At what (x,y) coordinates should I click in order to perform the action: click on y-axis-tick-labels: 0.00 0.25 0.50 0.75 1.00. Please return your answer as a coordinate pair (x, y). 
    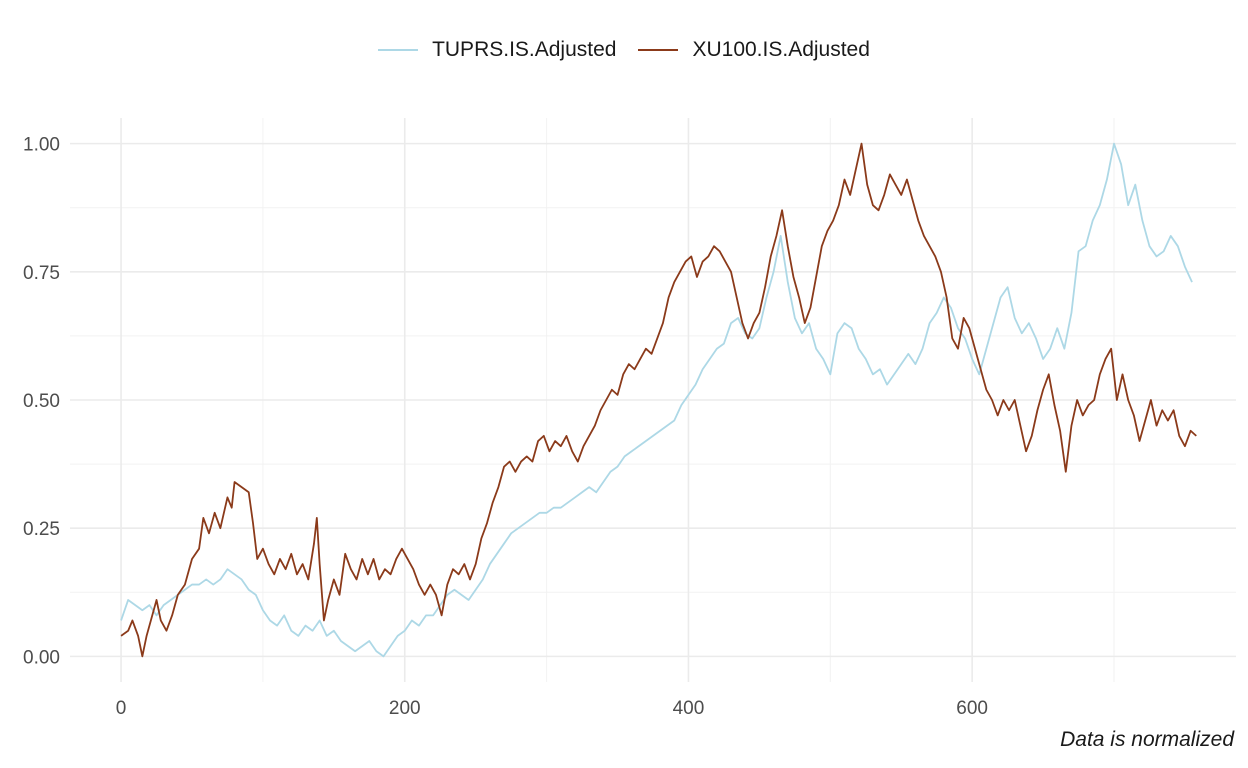
    Looking at the image, I should click on (41, 402).